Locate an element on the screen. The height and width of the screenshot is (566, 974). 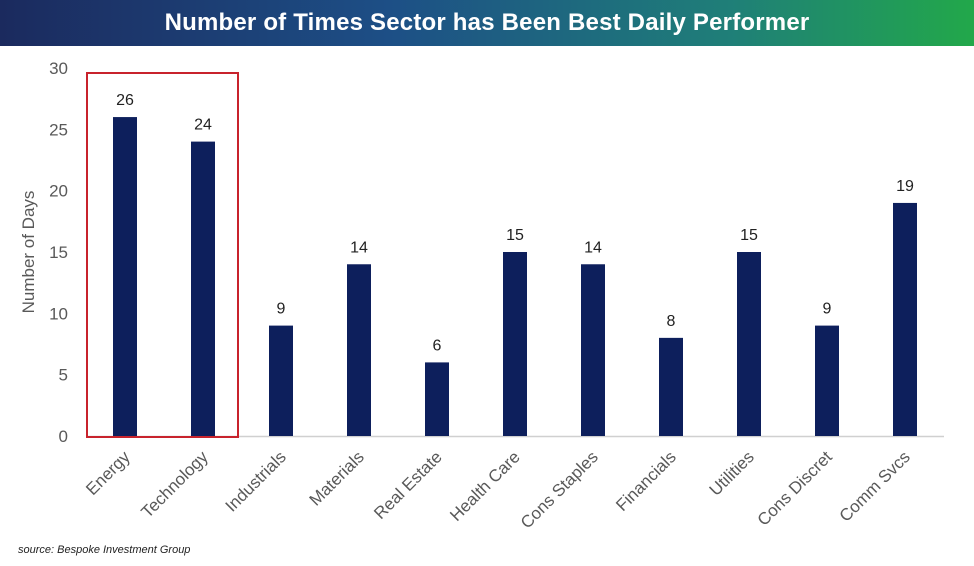
bar-materials is located at coordinates (359, 350).